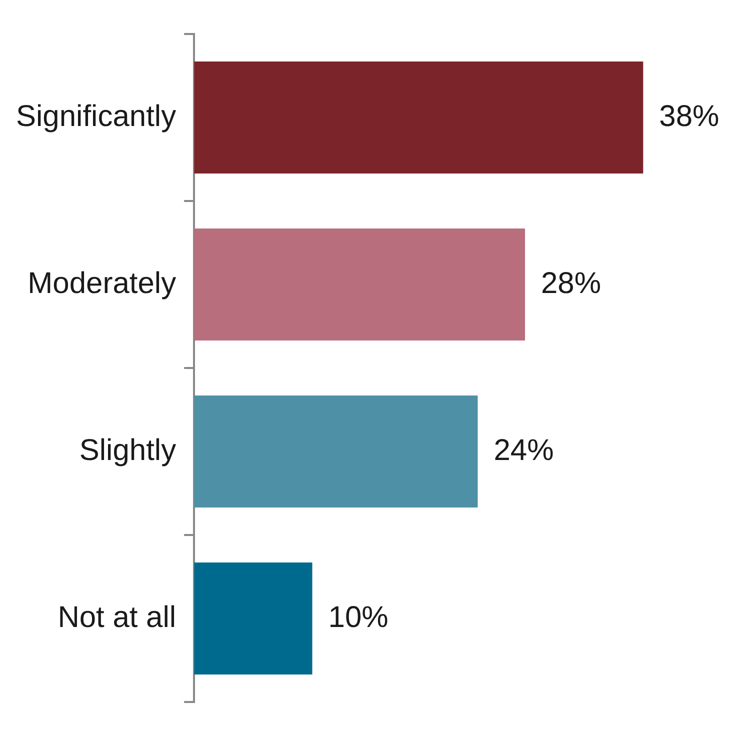 The height and width of the screenshot is (736, 751). I want to click on y-tick-label: Not at all, so click(117, 617).